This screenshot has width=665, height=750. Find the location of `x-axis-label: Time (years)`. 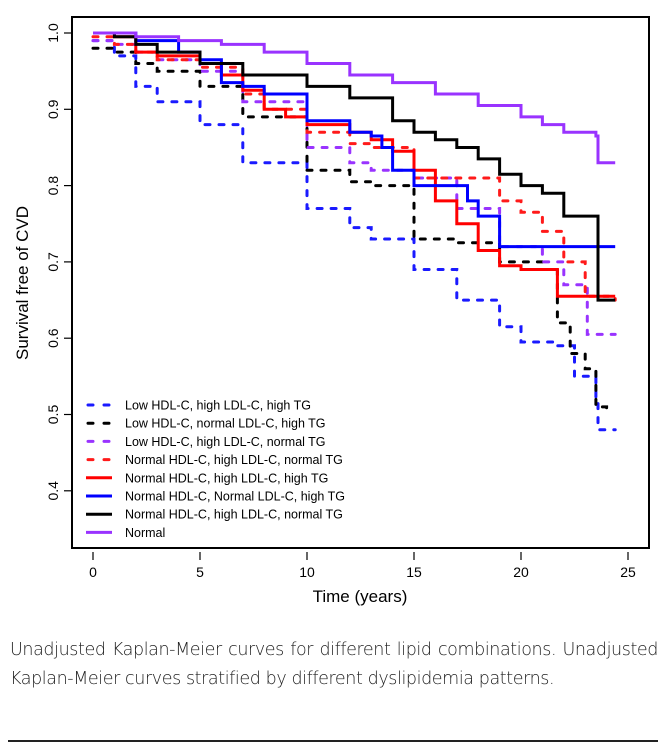

x-axis-label: Time (years) is located at coordinates (360, 596).